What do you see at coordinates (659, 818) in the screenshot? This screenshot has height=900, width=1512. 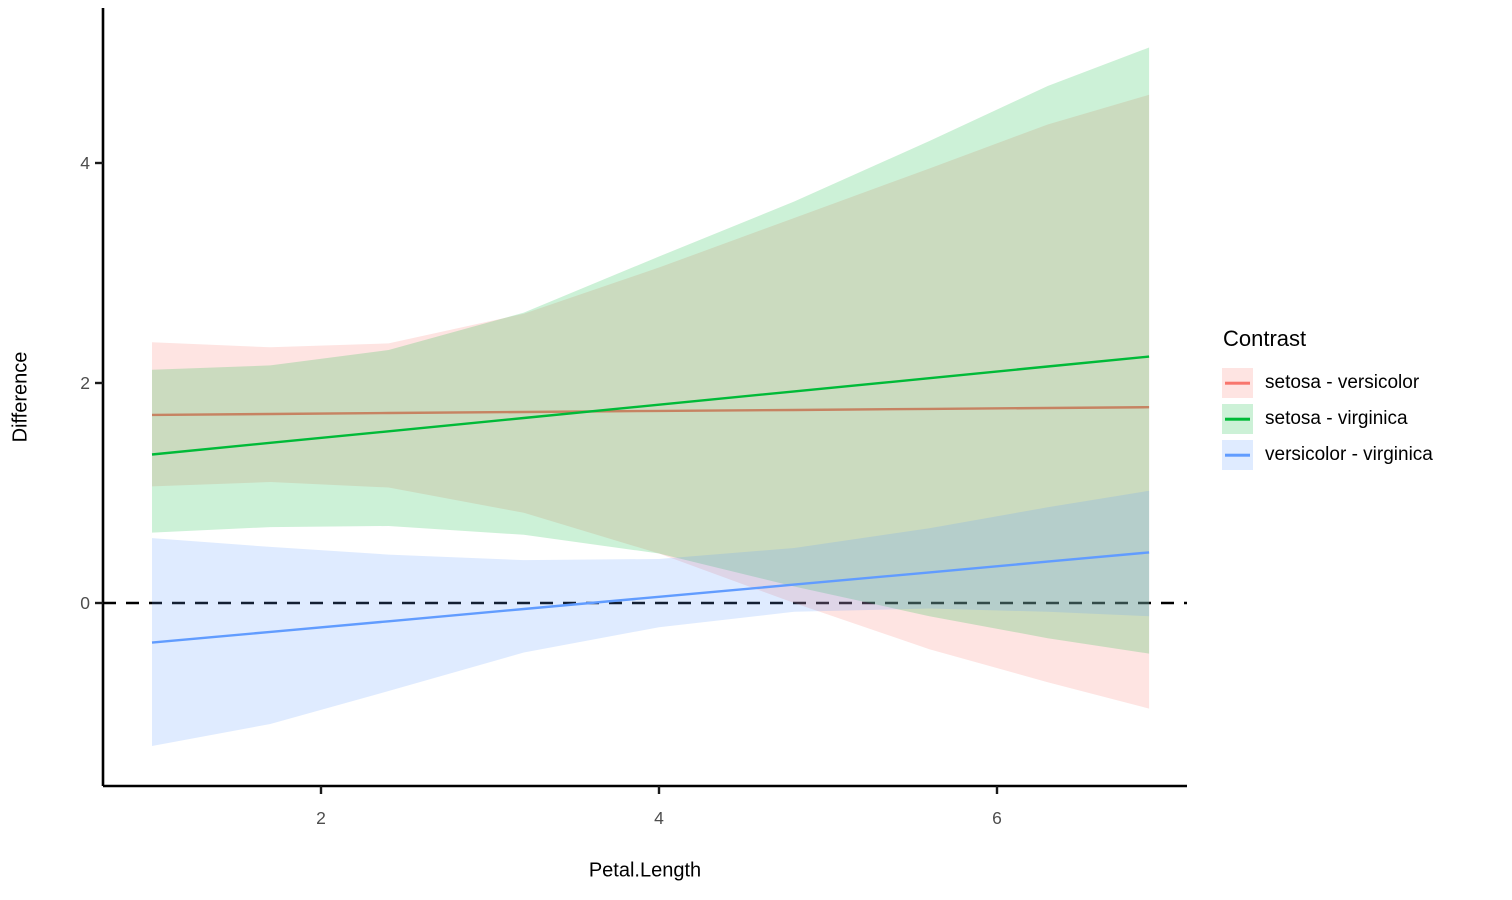 I see `x-tick-label: 4` at bounding box center [659, 818].